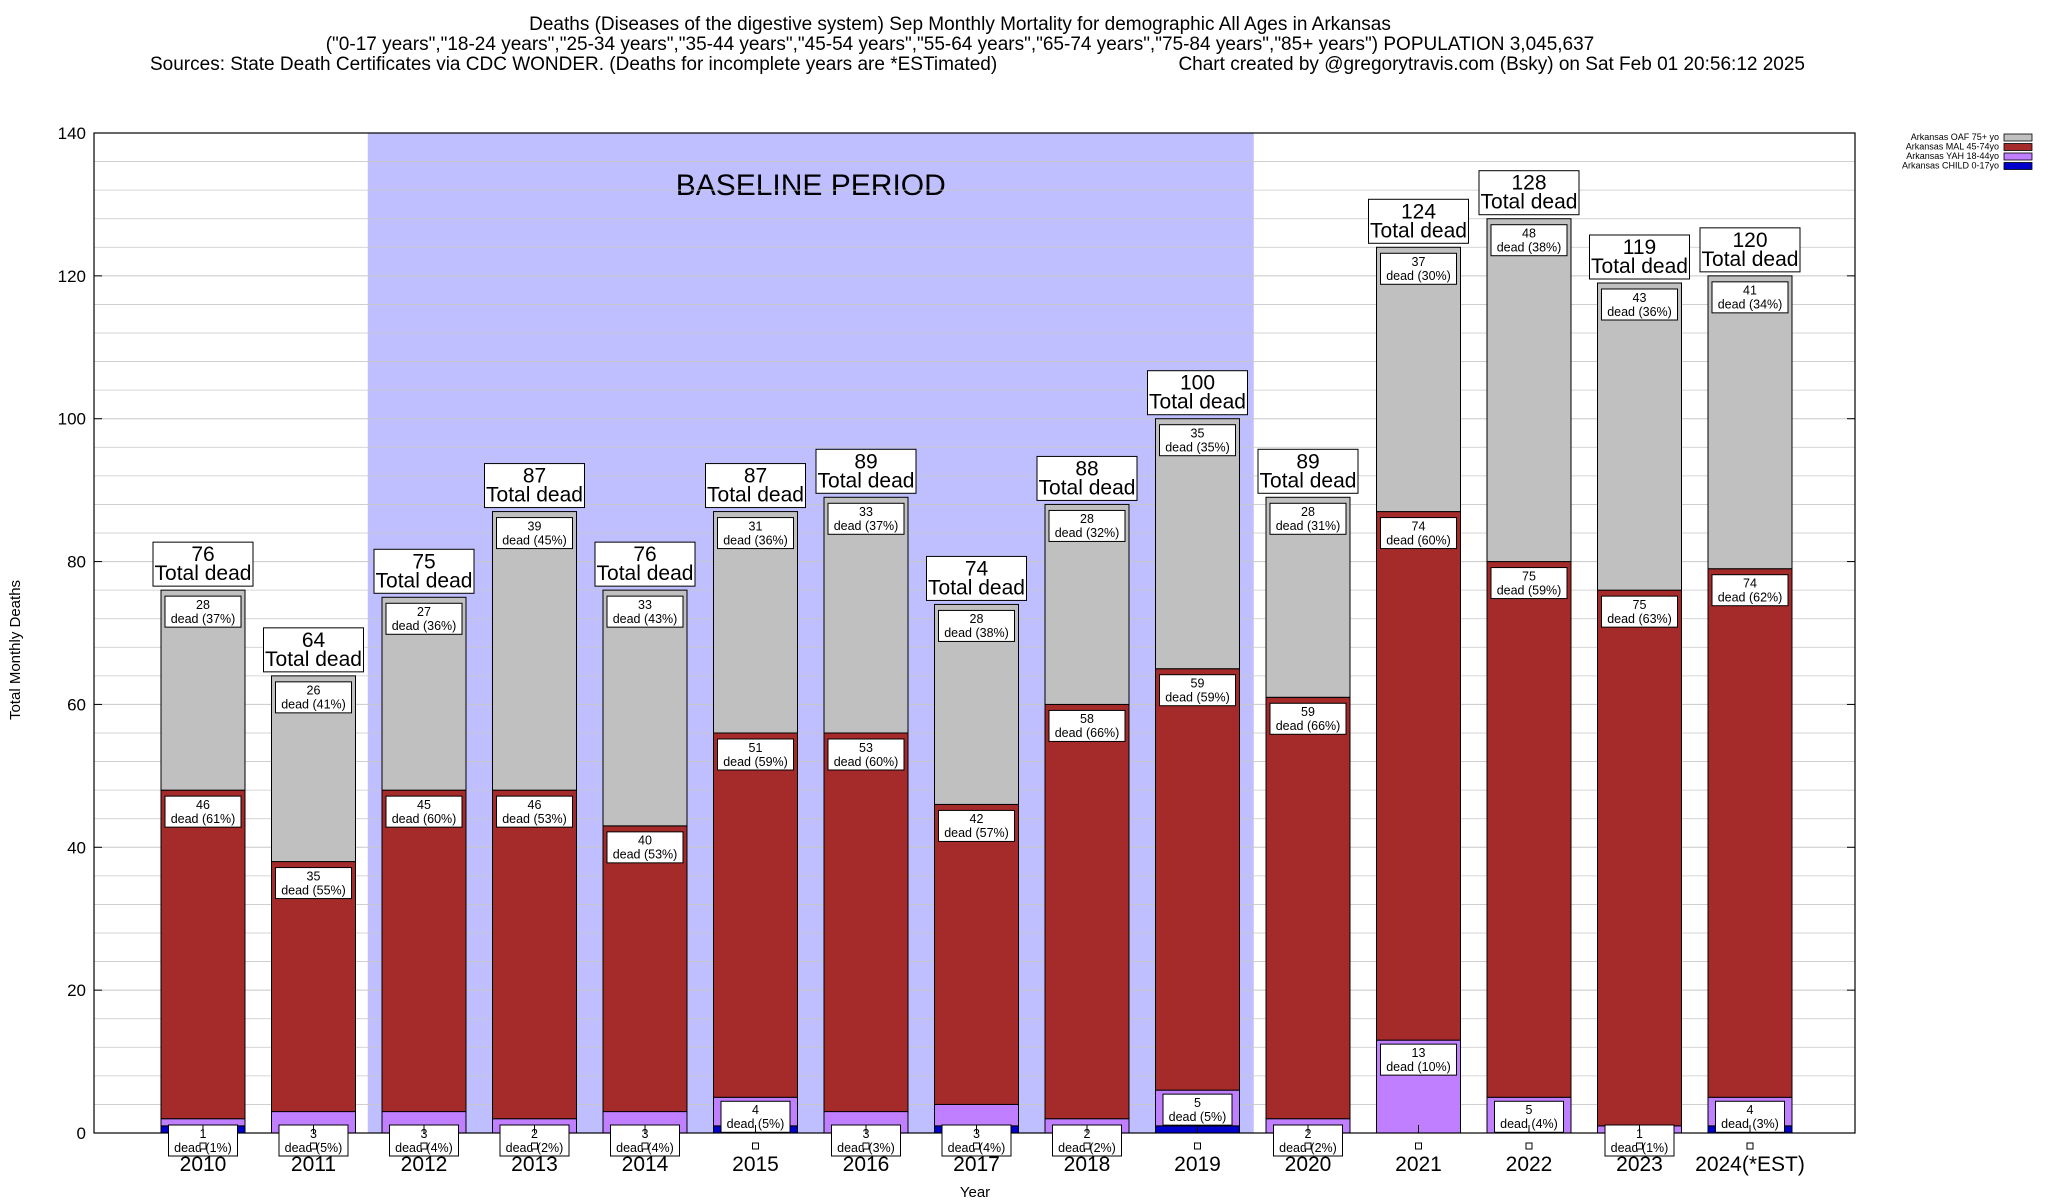 The height and width of the screenshot is (1200, 2048). Describe the element at coordinates (72, 133) in the screenshot. I see `y-tick-label: 140` at that location.